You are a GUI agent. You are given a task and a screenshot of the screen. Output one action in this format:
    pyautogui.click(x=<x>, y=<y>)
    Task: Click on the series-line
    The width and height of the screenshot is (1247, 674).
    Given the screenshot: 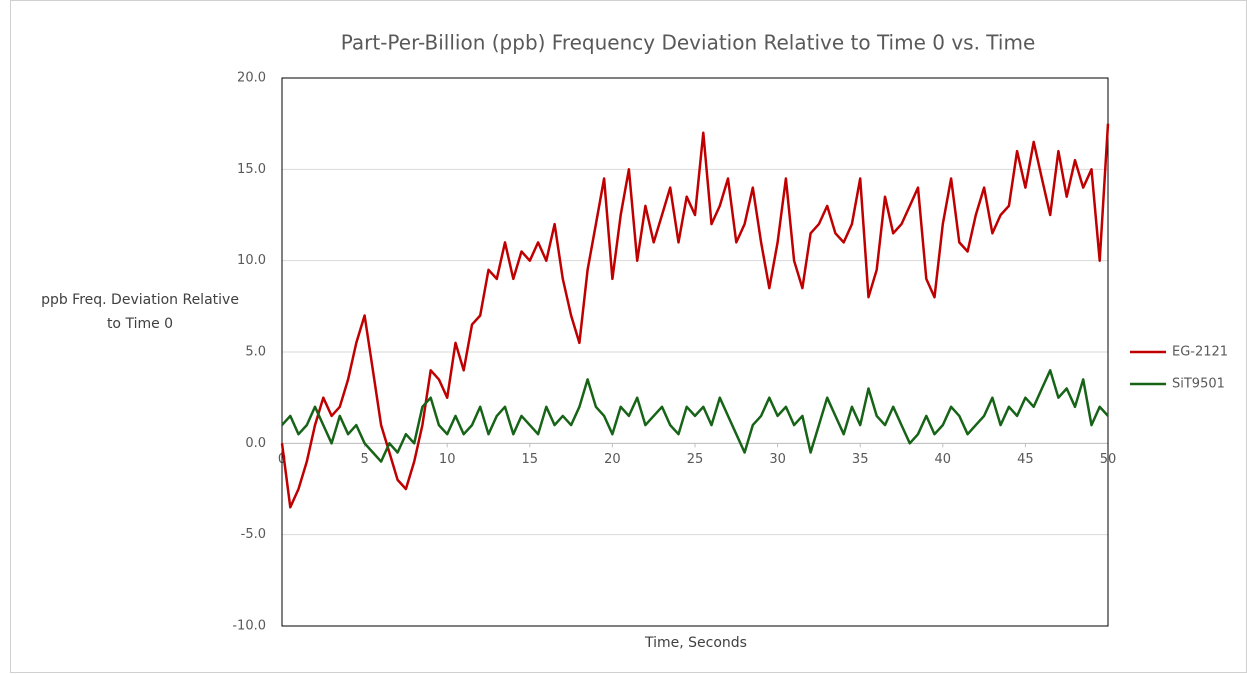 What is the action you would take?
    pyautogui.click(x=695, y=416)
    